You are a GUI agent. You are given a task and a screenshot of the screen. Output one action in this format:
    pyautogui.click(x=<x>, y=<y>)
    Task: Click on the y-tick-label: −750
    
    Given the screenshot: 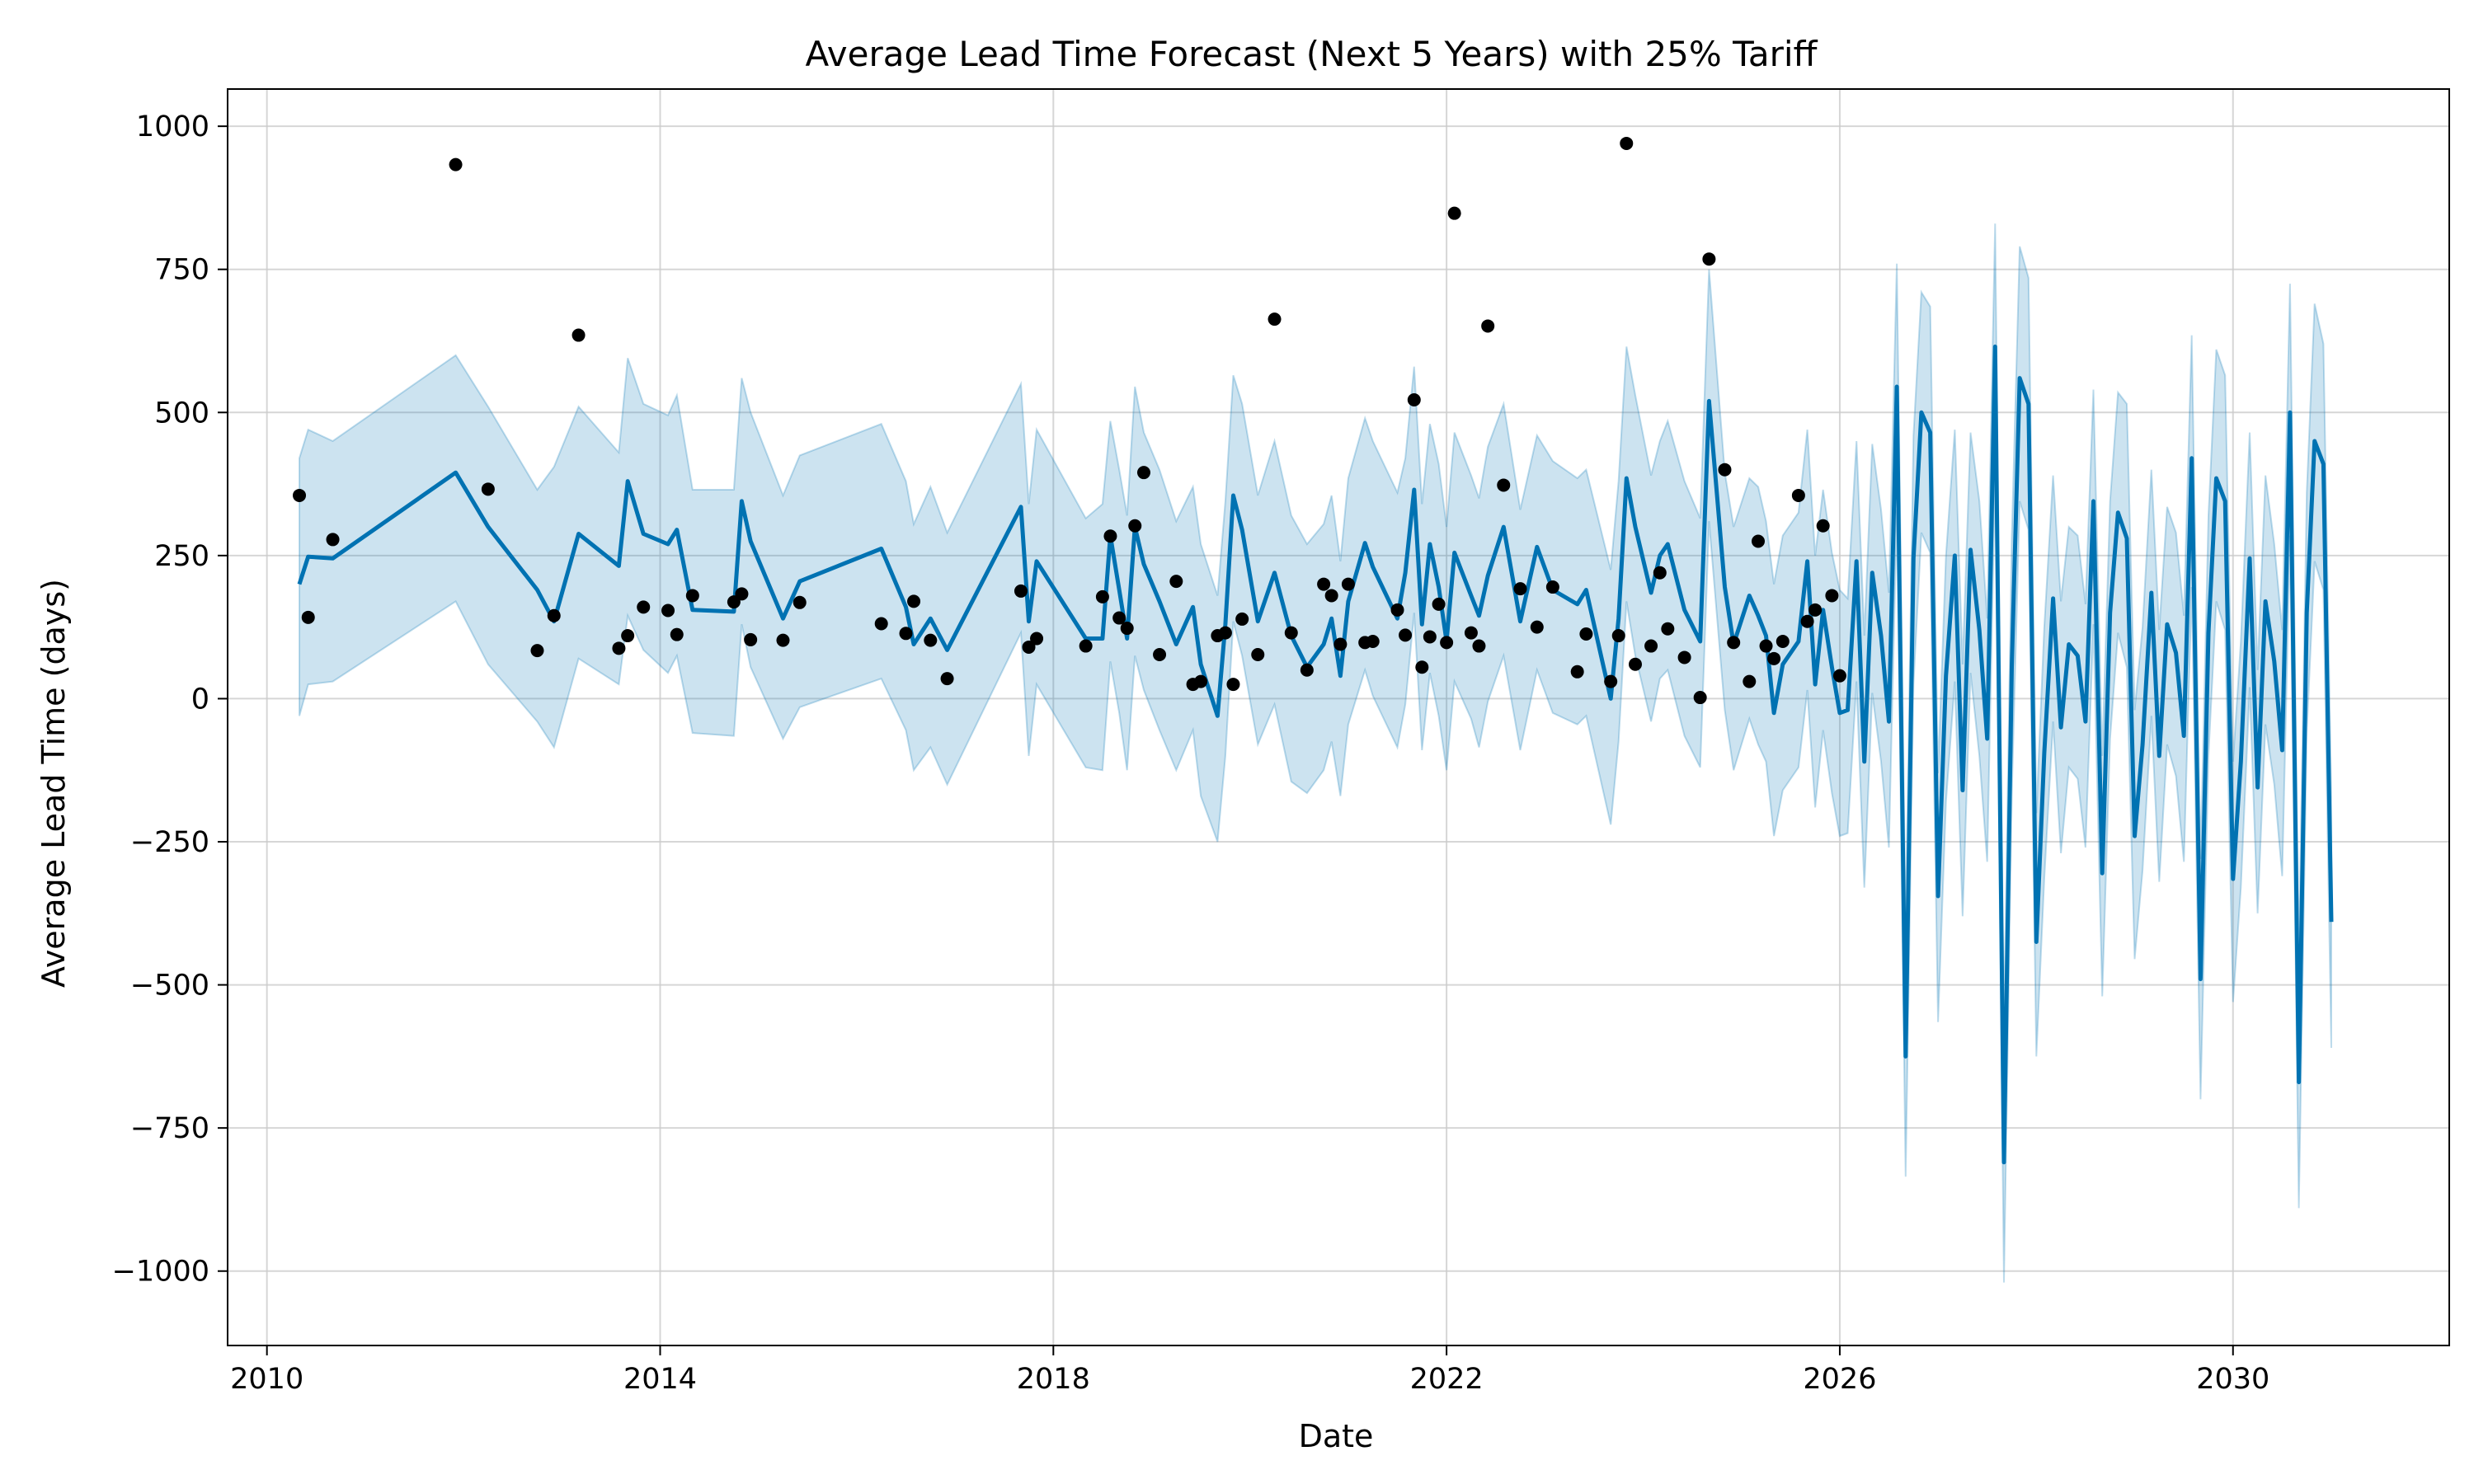 What is the action you would take?
    pyautogui.click(x=169, y=1128)
    